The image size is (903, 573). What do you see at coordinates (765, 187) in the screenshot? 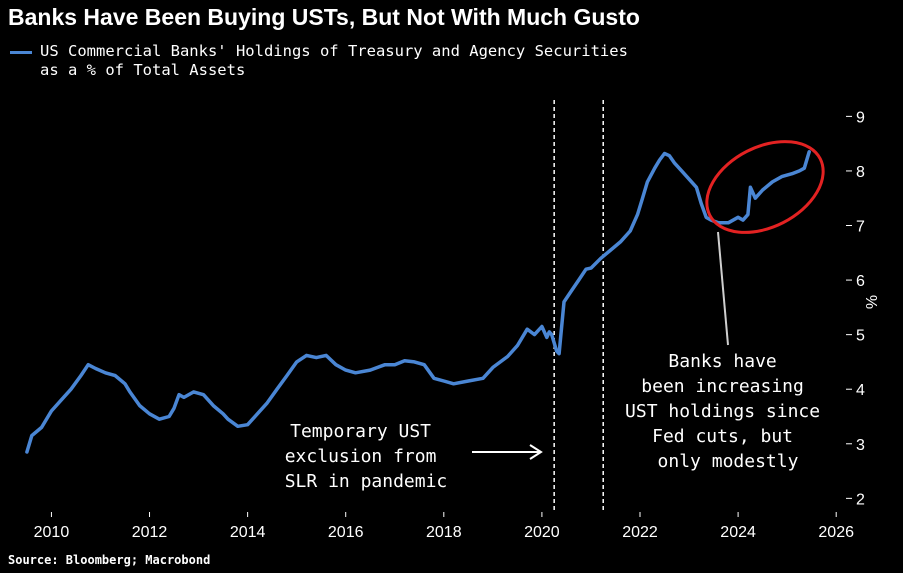
I see `highlight-ellipse` at bounding box center [765, 187].